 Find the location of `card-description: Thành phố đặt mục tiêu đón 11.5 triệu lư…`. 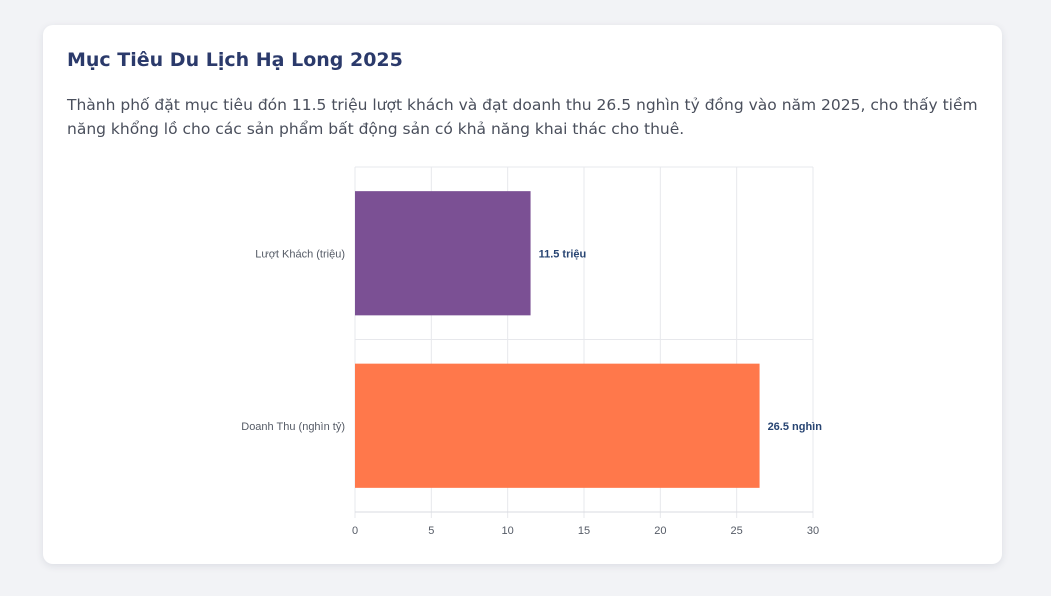

card-description: Thành phố đặt mục tiêu đón 11.5 triệu lư… is located at coordinates (522, 117).